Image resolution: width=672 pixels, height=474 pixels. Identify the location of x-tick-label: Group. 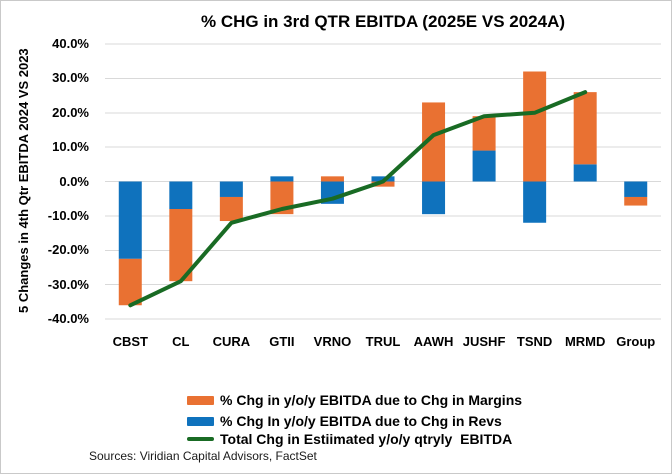
(636, 341).